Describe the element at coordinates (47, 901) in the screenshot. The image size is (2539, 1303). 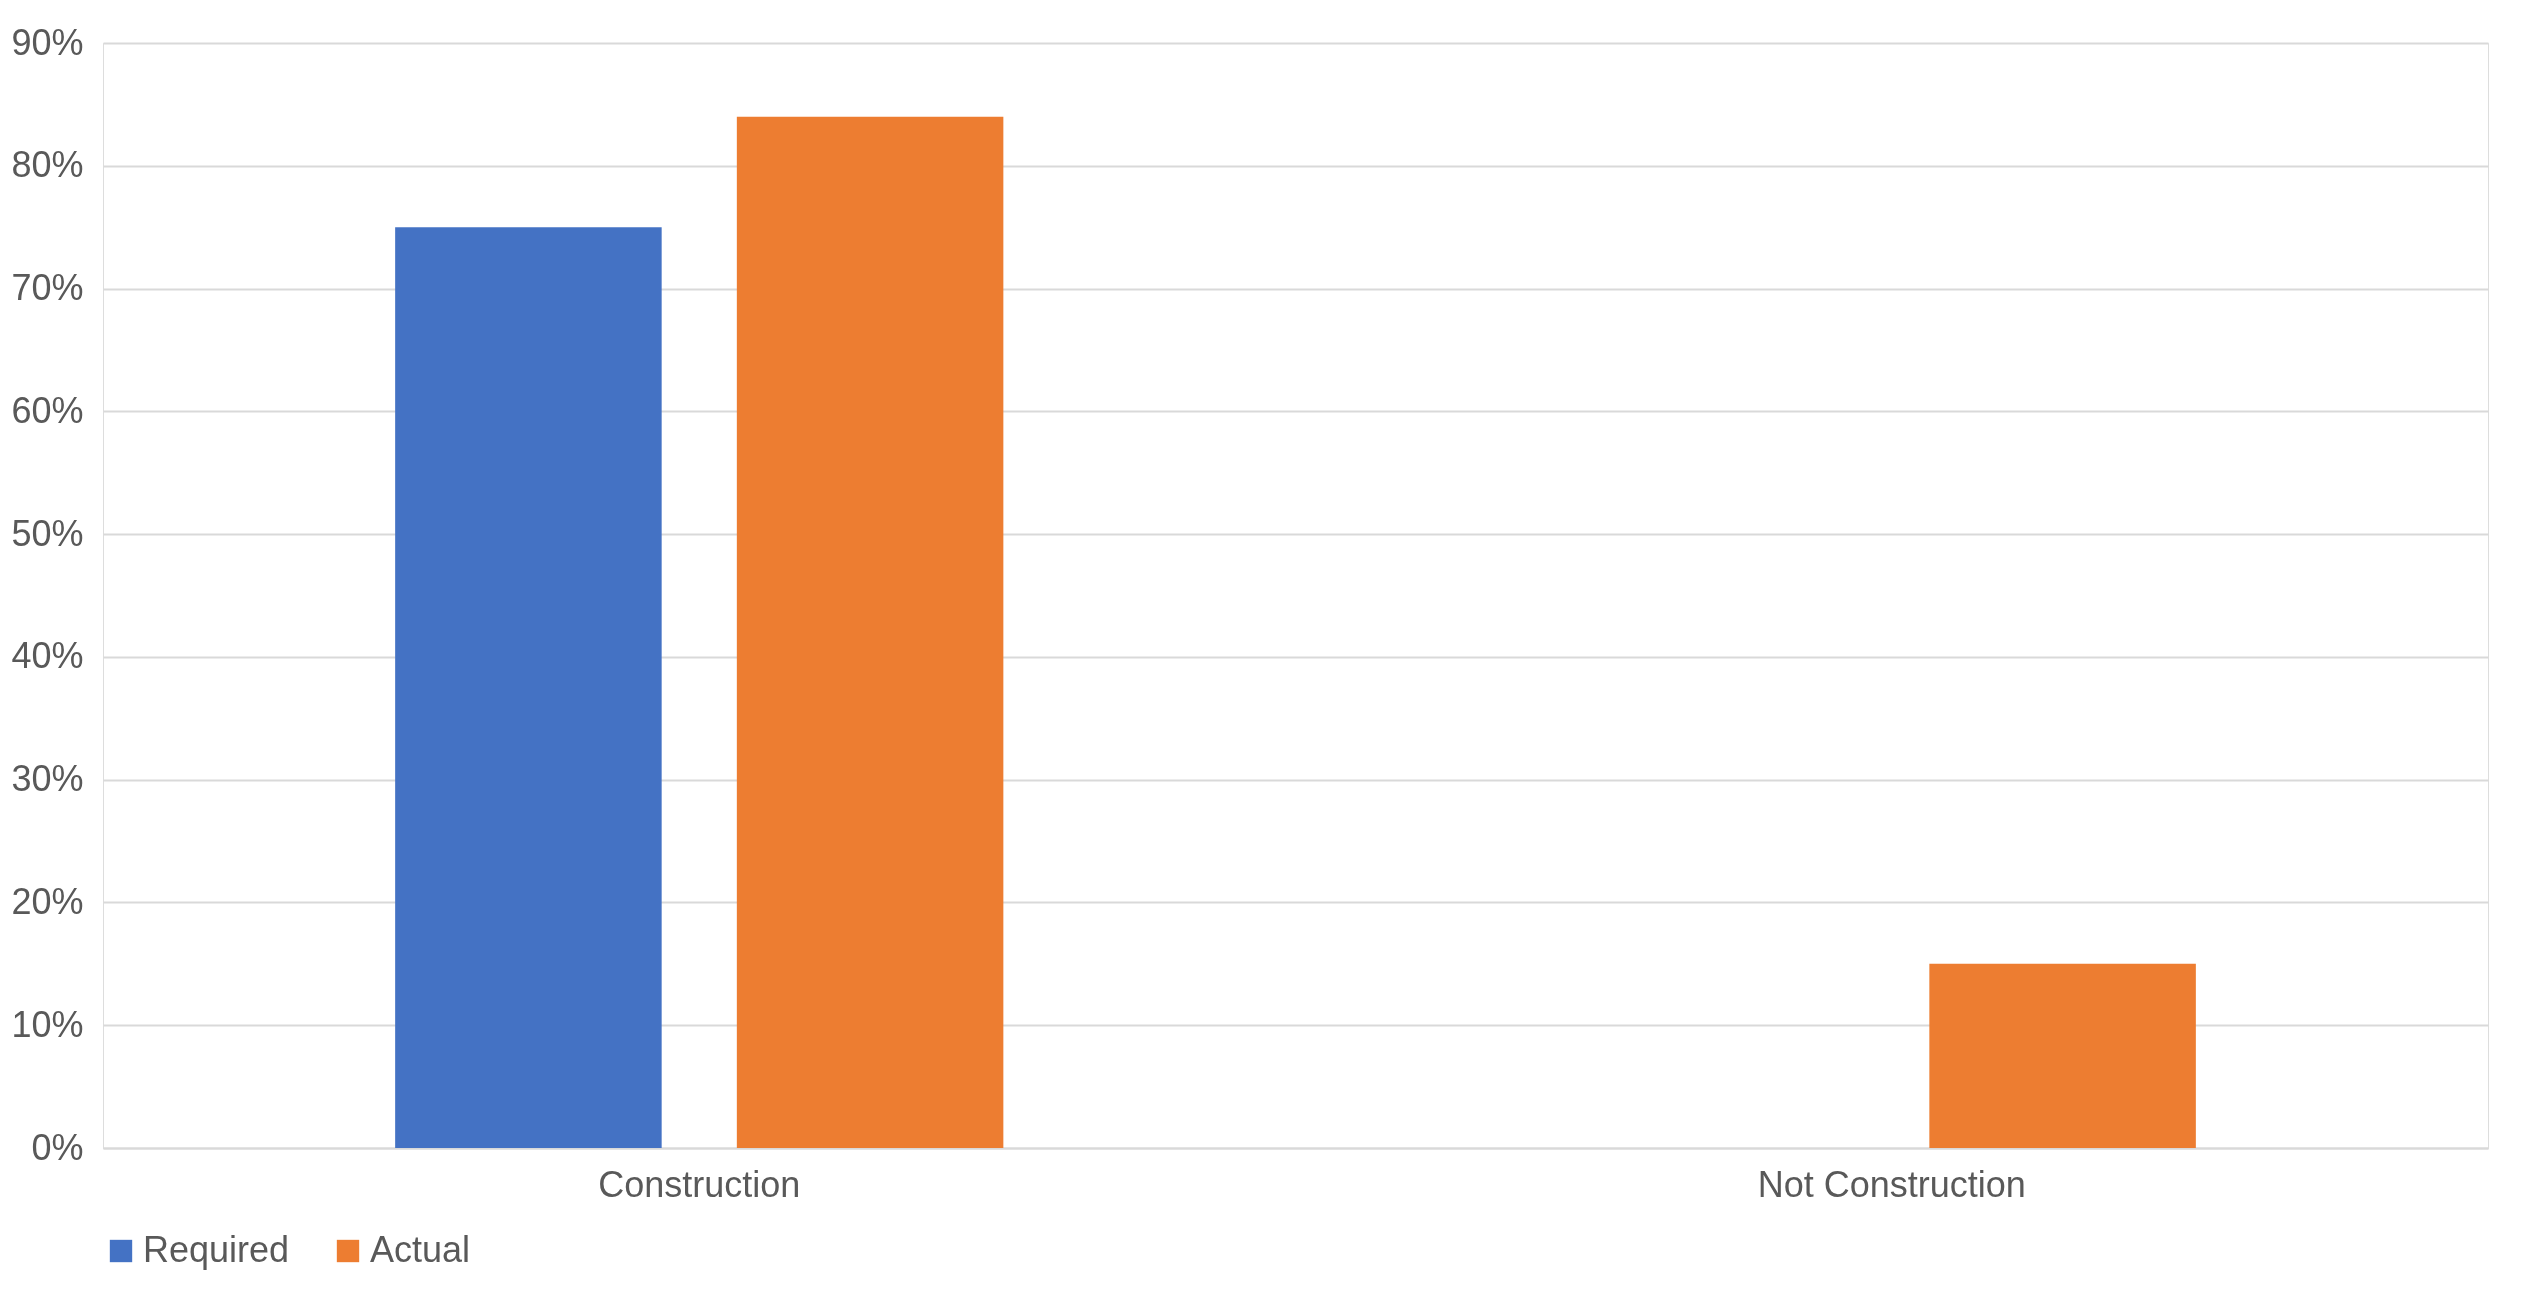
I see `y-tick-label: 20%` at that location.